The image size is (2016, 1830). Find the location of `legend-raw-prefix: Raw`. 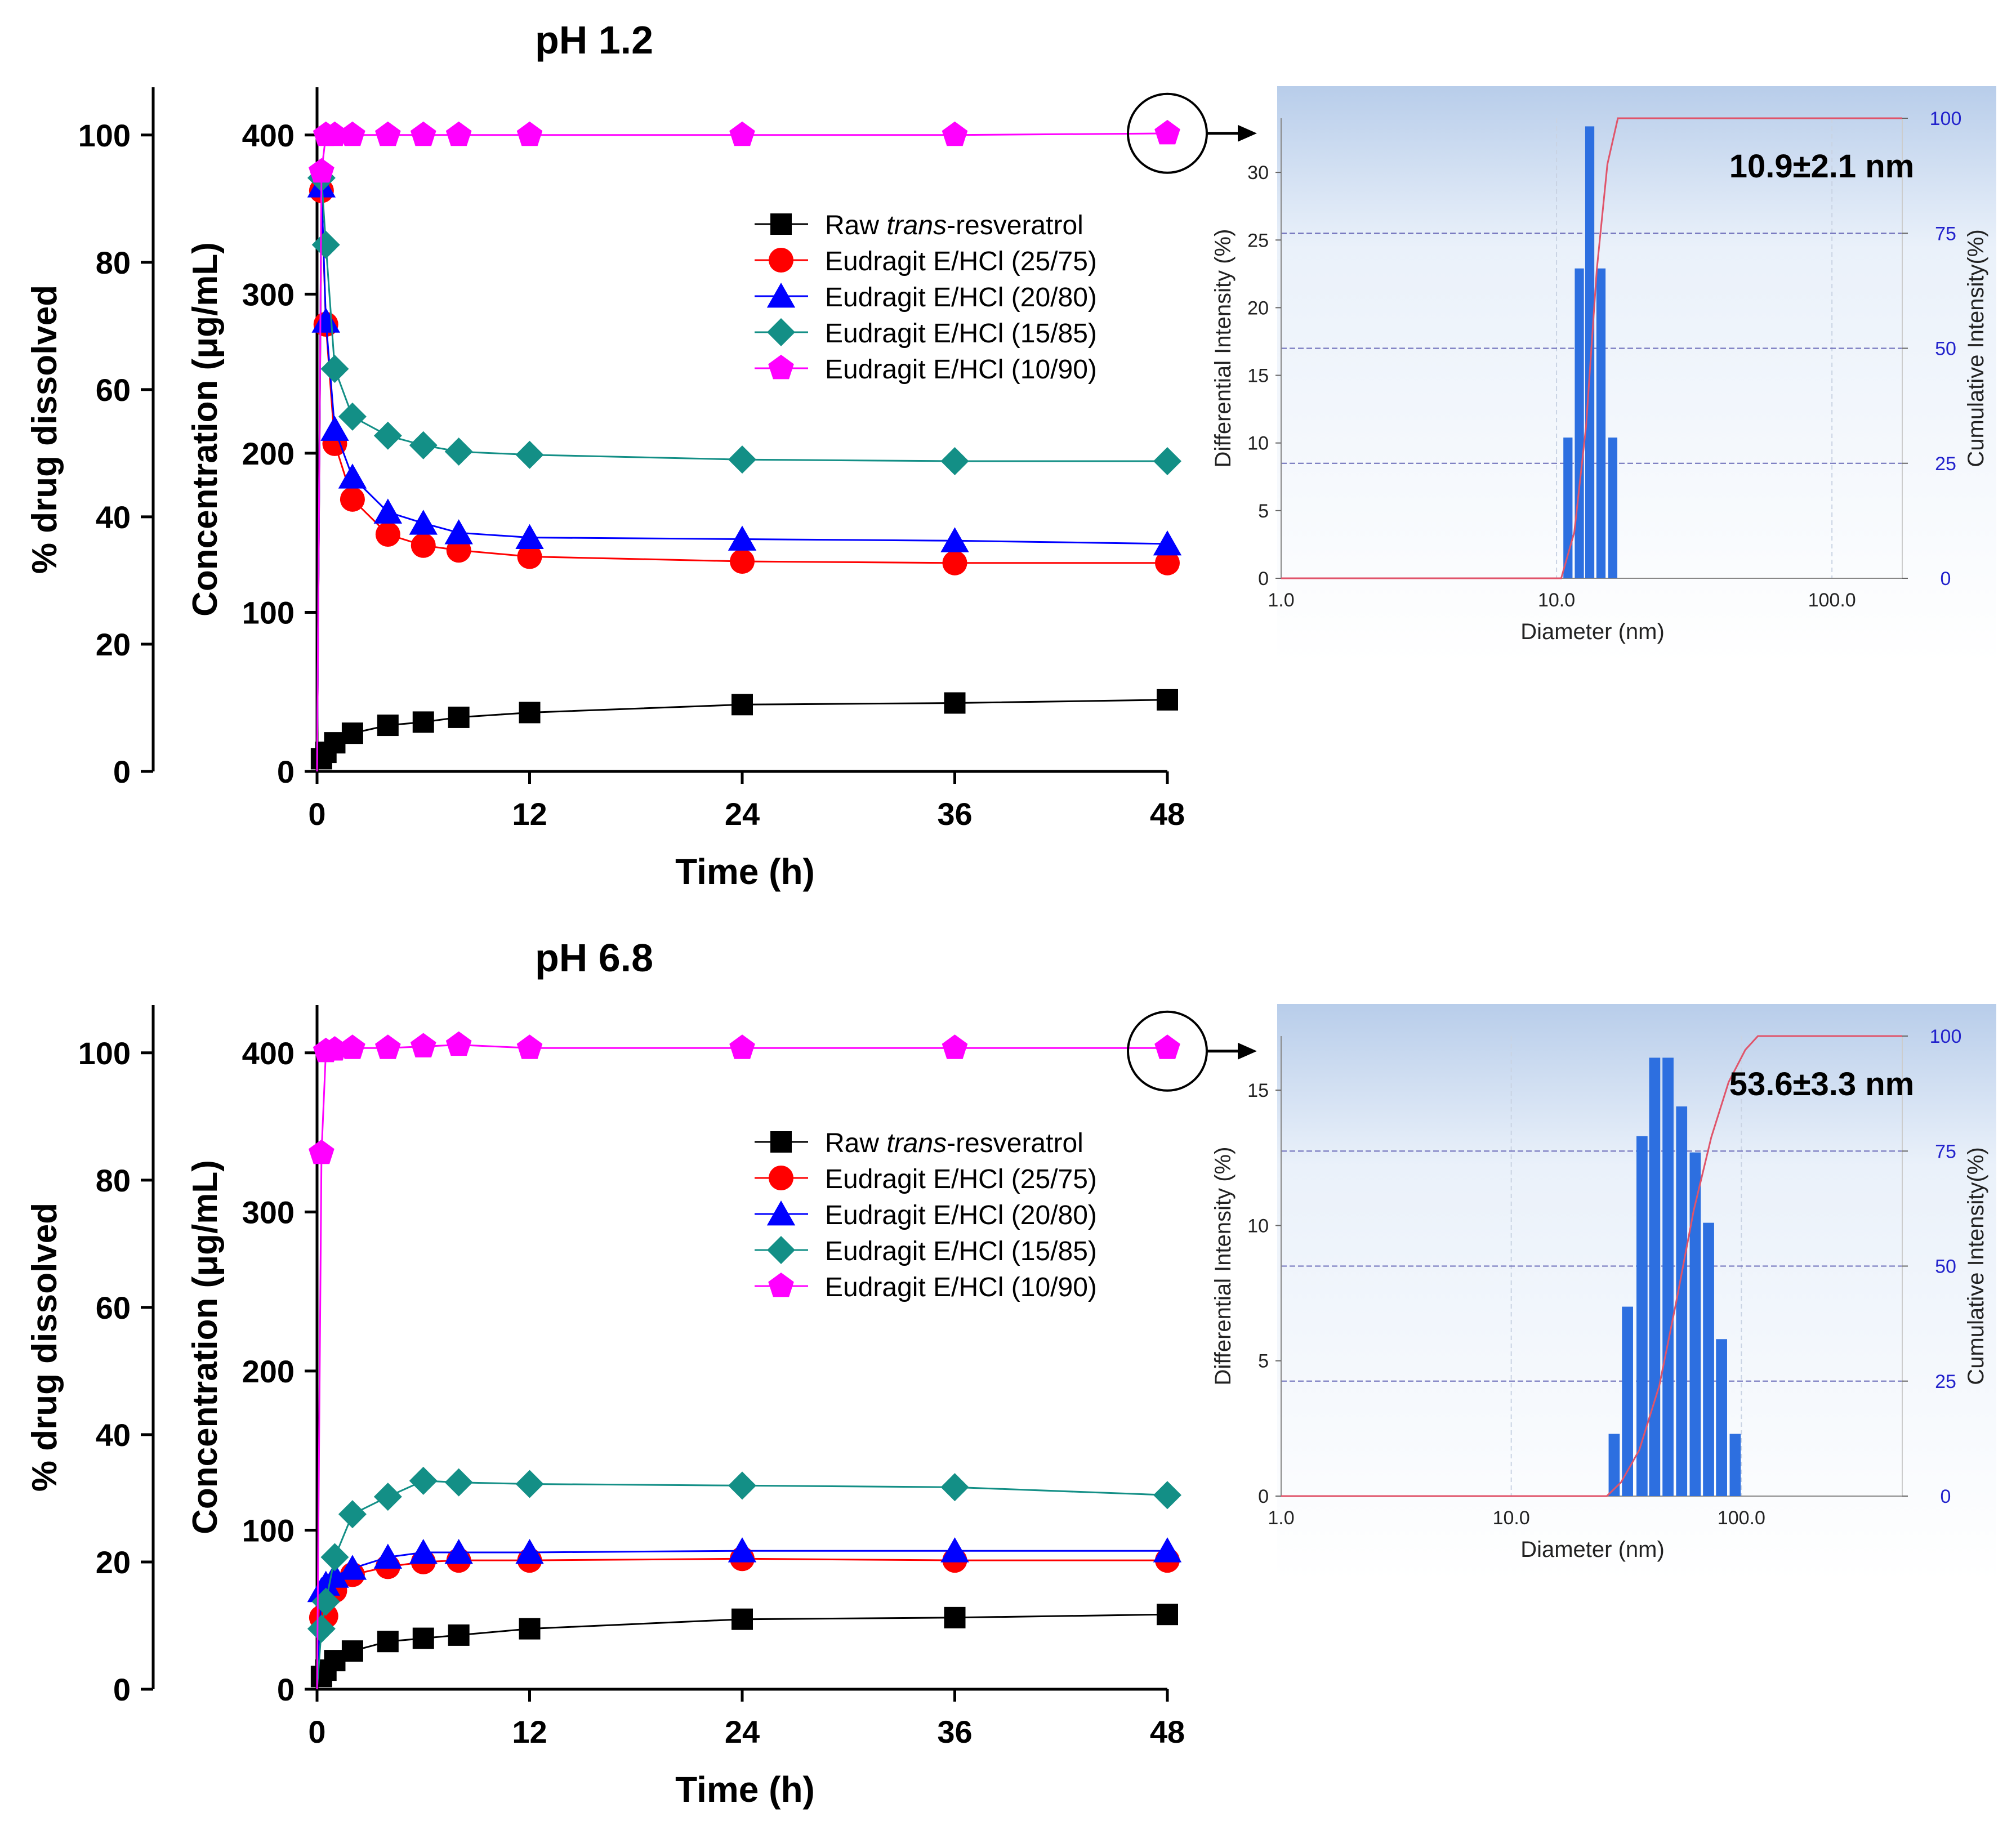

legend-raw-prefix: Raw is located at coordinates (855, 1143).